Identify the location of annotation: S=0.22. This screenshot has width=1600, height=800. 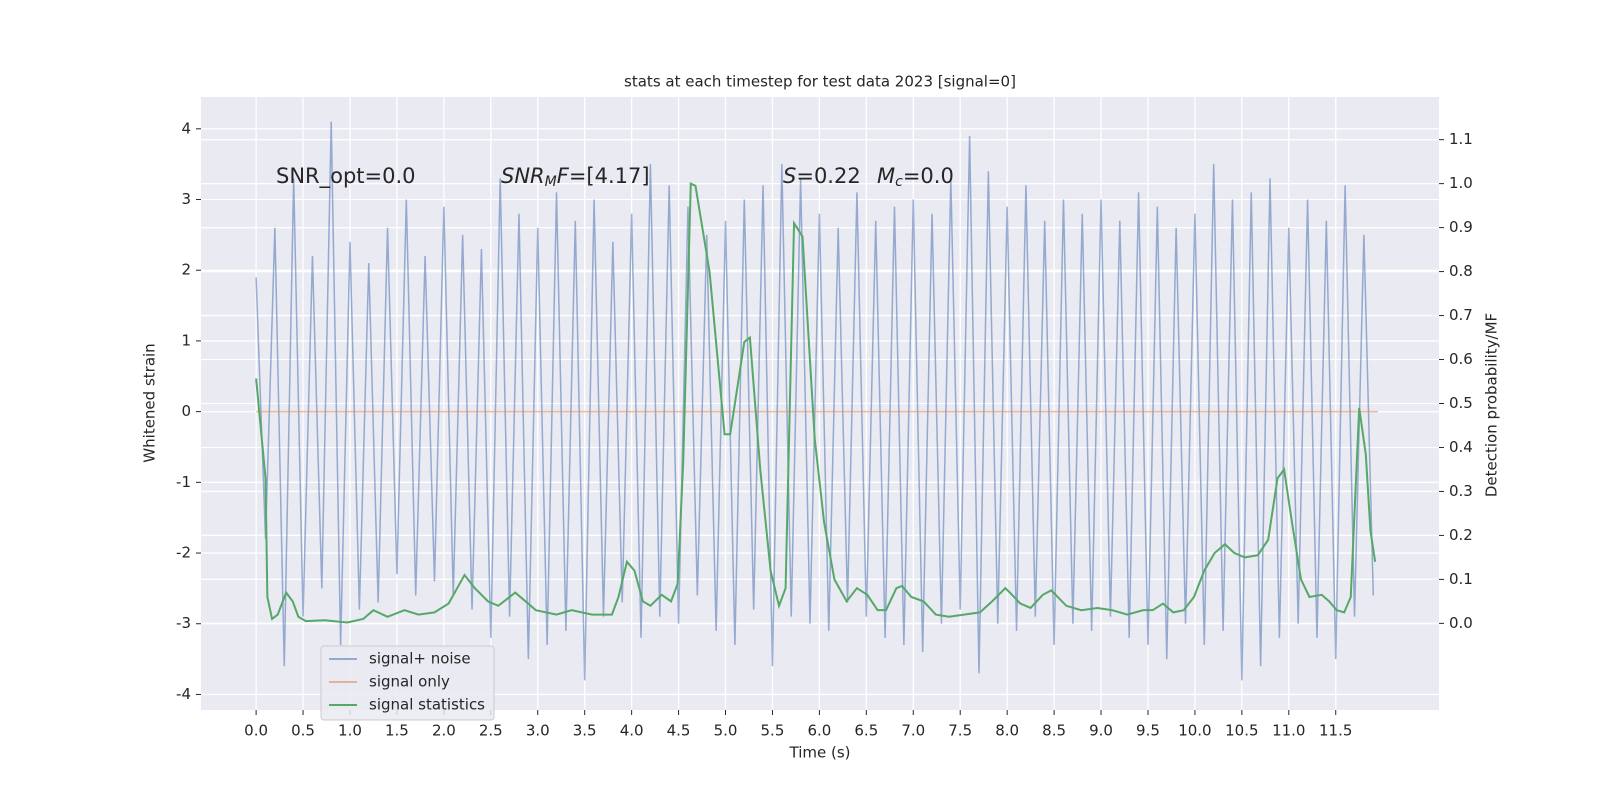
(822, 176).